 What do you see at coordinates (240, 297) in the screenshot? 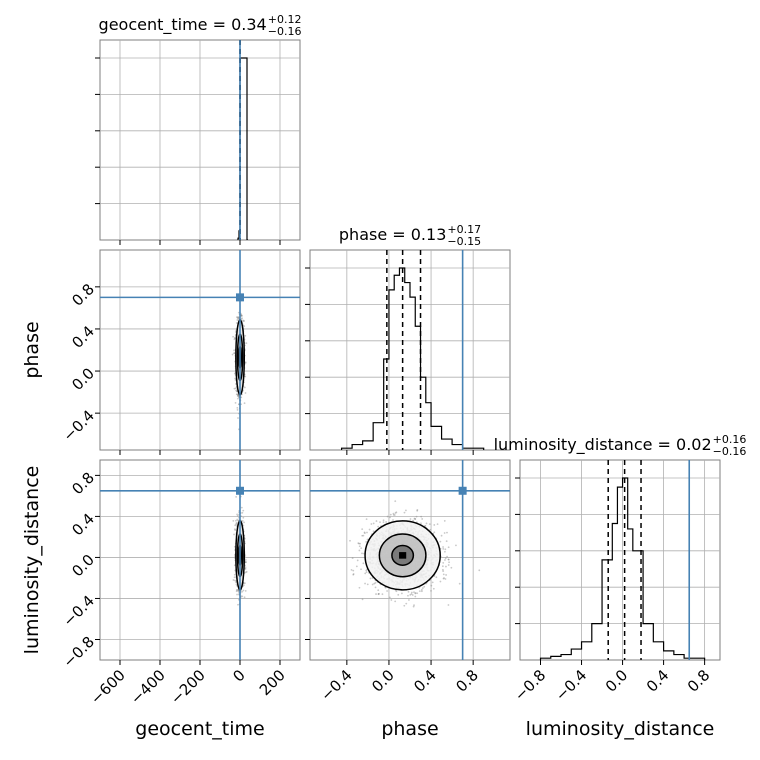
I see `truth-marker-phase_vs_geocent_time` at bounding box center [240, 297].